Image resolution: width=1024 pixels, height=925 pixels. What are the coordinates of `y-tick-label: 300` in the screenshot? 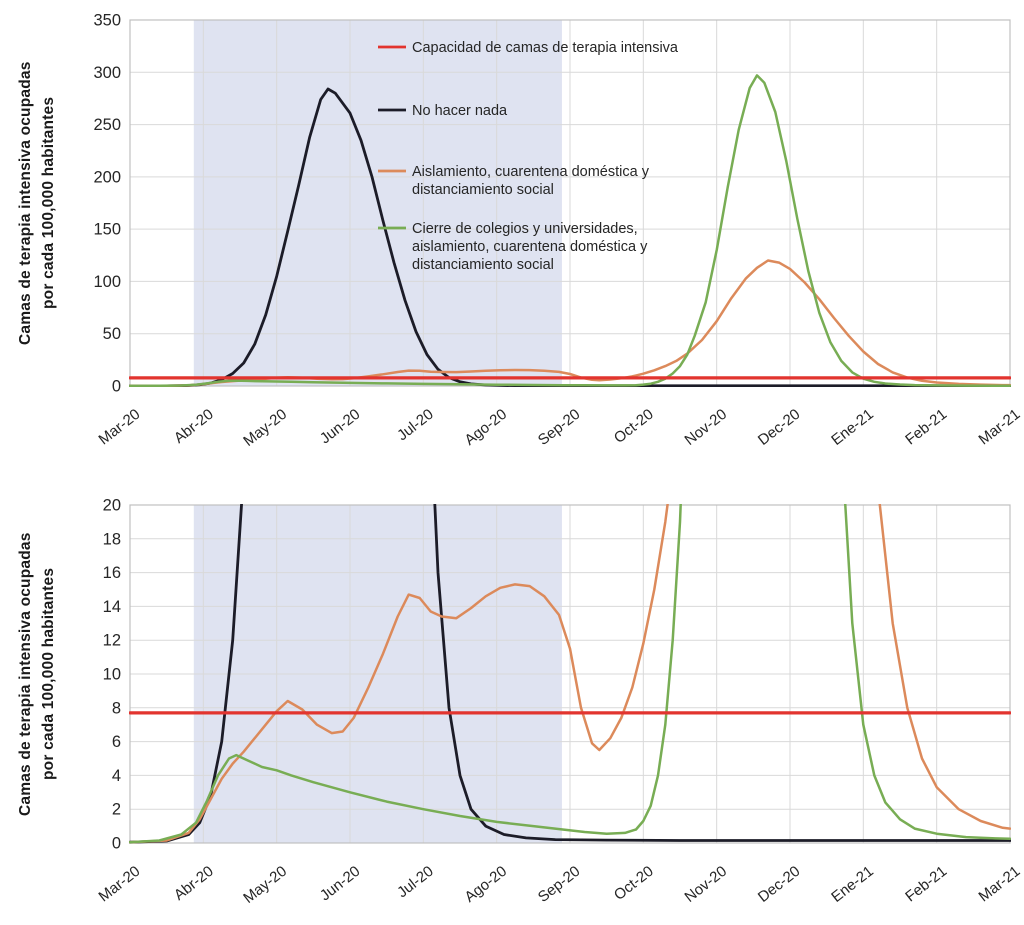 It's located at (107, 73).